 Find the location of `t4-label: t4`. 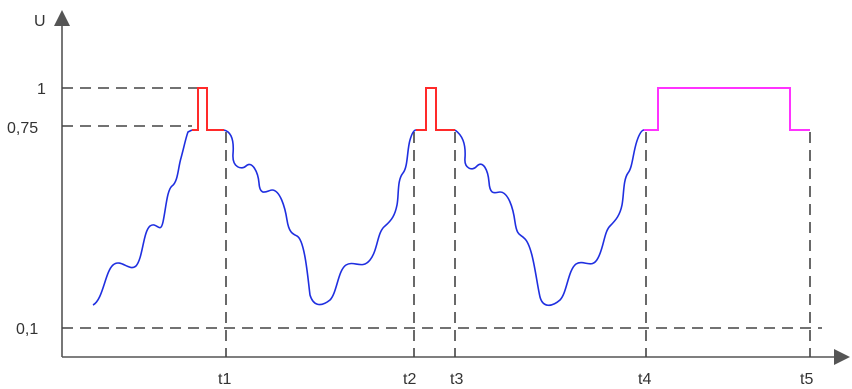

t4-label: t4 is located at coordinates (644, 379).